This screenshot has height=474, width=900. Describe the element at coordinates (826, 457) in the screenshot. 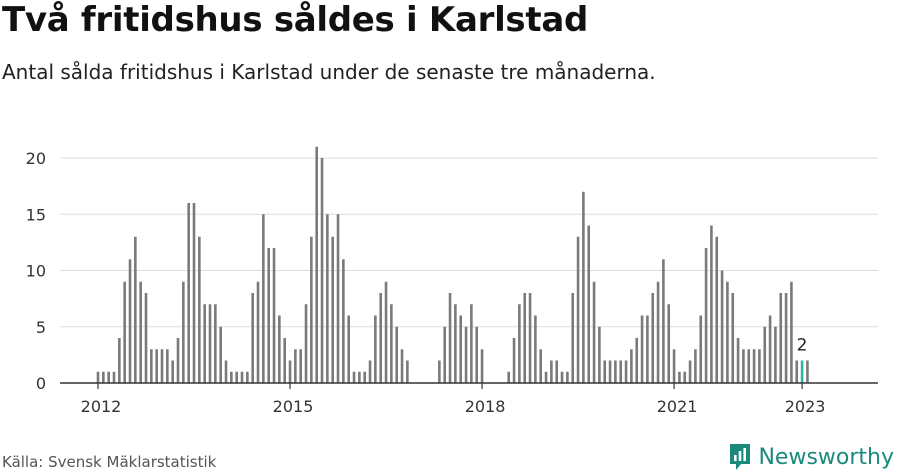

I see `brand-name: Newsworthy` at that location.